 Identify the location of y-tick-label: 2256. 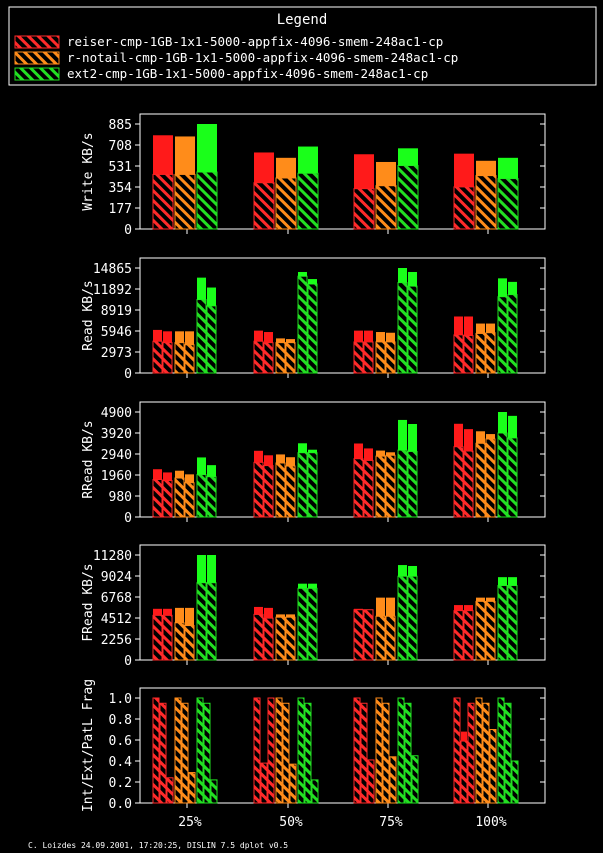
(116, 640).